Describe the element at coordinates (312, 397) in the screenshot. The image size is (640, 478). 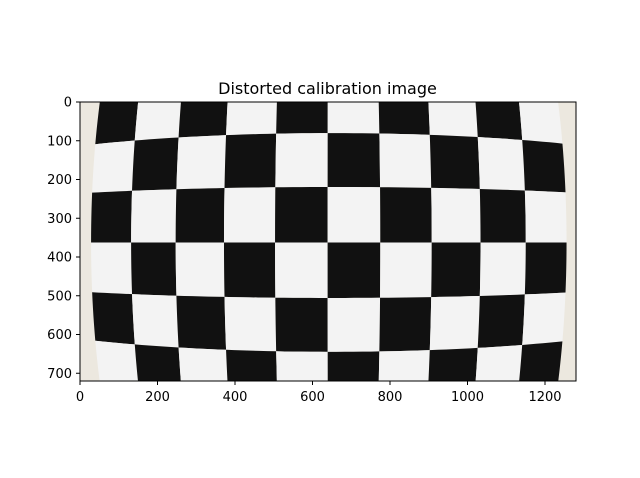
I see `x-tick-label: 600` at that location.